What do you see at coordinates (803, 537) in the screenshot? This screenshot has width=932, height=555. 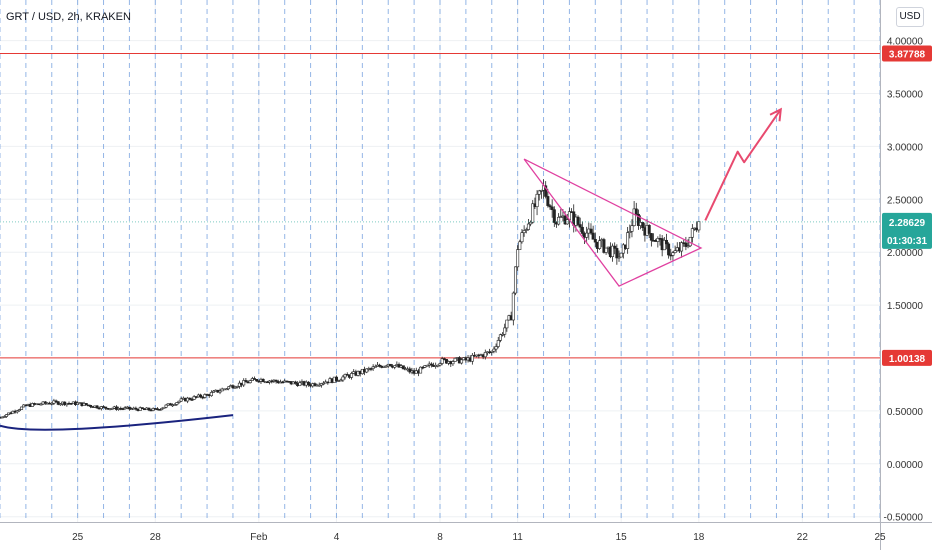 I see `x-tick-label: 22` at bounding box center [803, 537].